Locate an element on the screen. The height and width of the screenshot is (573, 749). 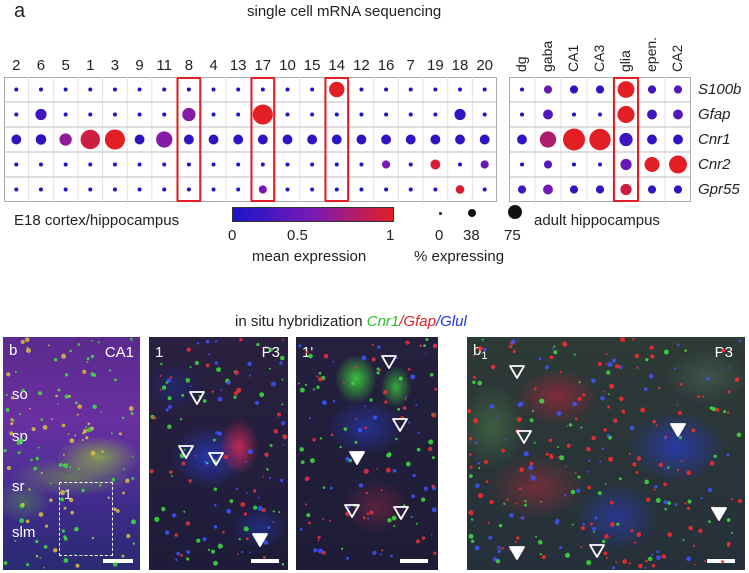
panel-a-letter: a is located at coordinates (20, 11).